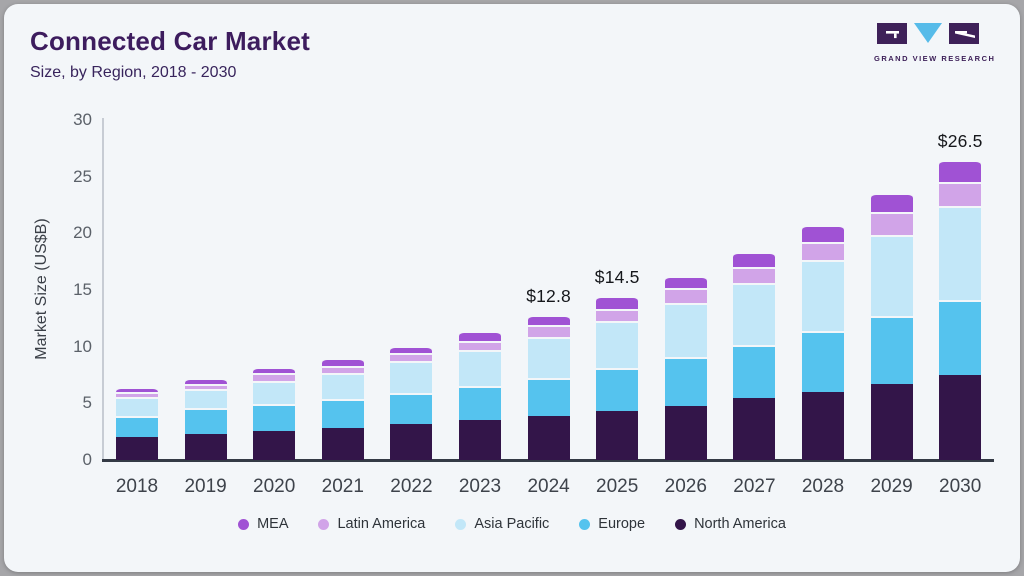  I want to click on segment-latin-america-2024, so click(548, 331).